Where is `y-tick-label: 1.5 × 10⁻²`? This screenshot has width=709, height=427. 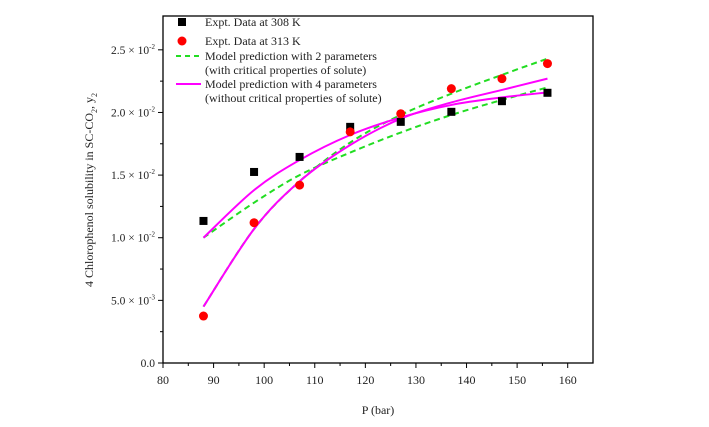
y-tick-label: 1.5 × 10⁻² is located at coordinates (133, 175).